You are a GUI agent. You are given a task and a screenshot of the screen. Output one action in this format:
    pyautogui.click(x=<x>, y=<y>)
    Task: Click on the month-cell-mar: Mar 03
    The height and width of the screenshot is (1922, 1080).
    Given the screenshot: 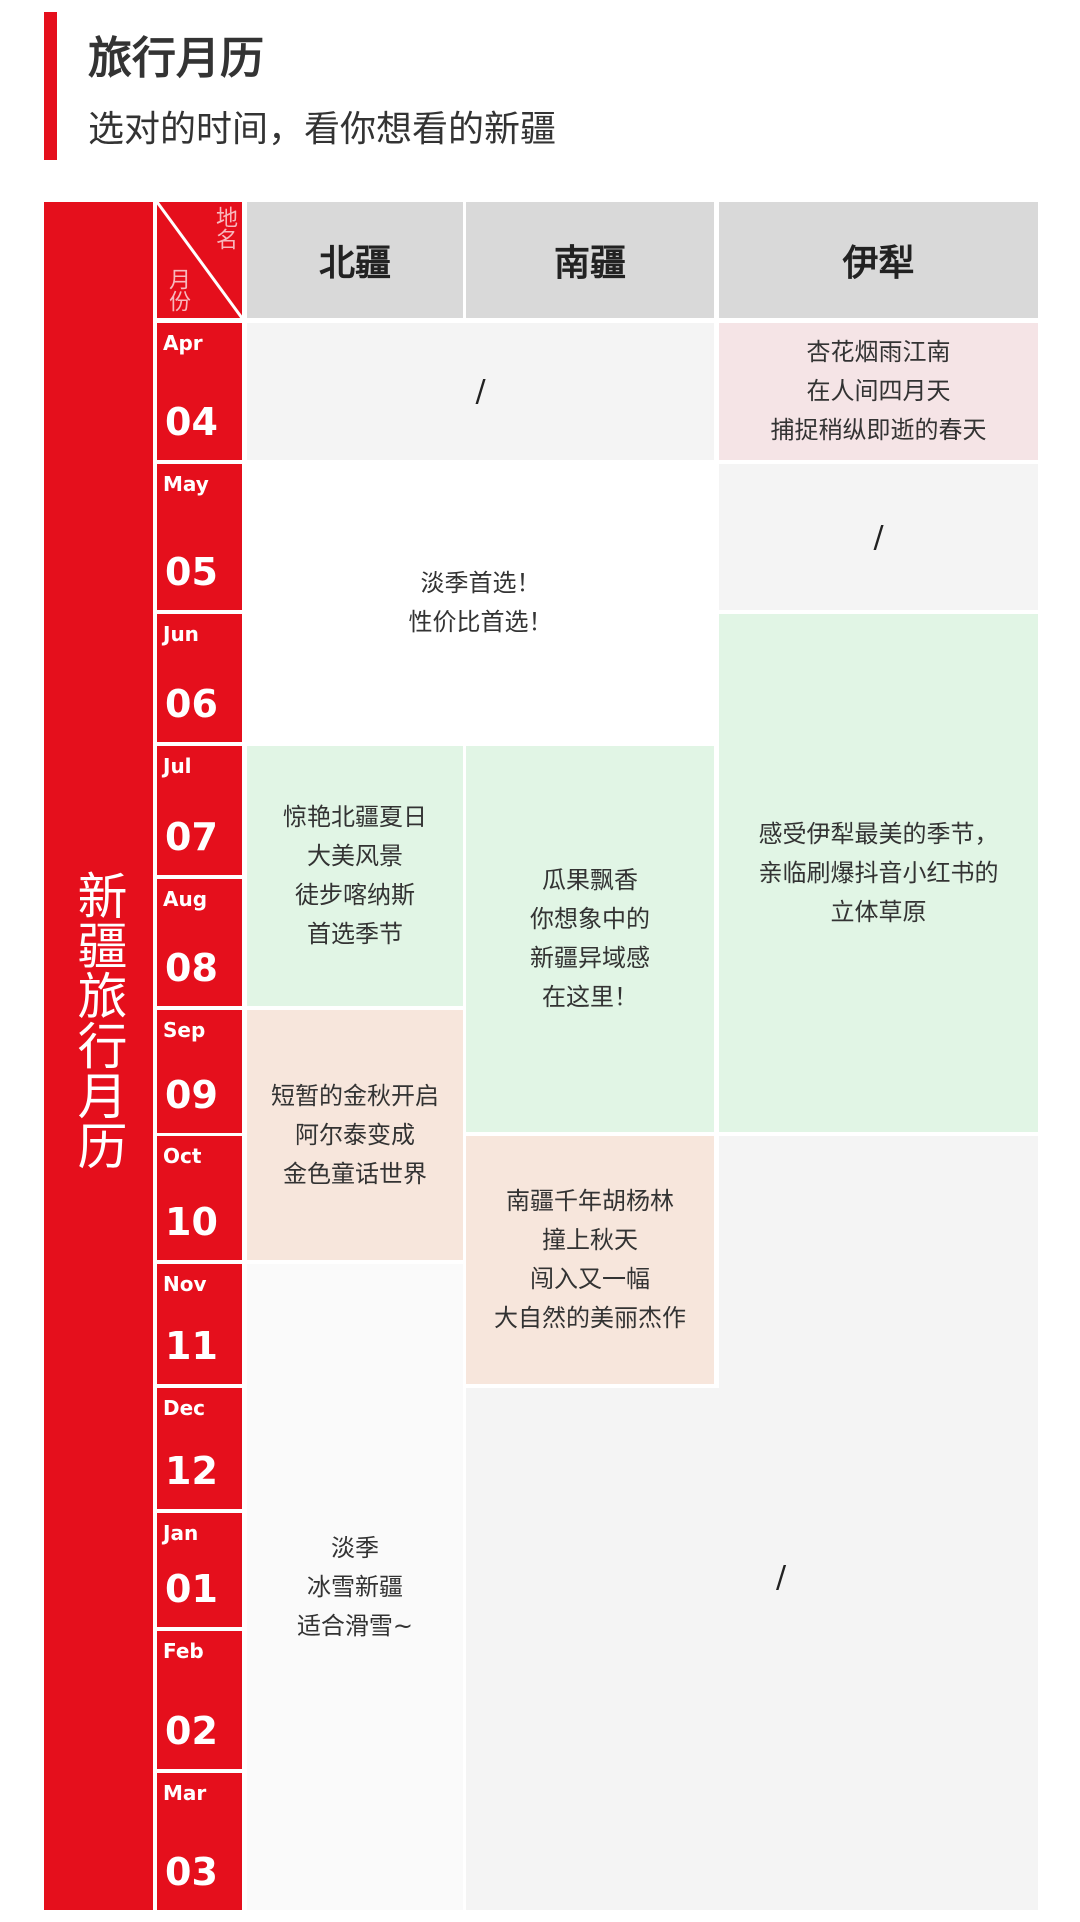 What is the action you would take?
    pyautogui.click(x=199, y=1841)
    